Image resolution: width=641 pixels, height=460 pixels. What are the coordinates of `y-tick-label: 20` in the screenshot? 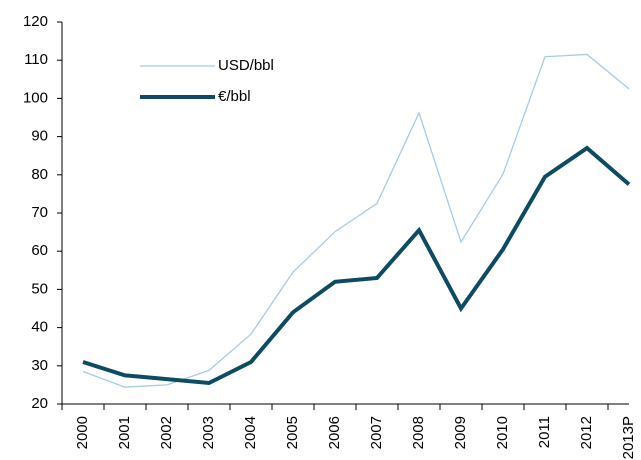 It's located at (39, 403).